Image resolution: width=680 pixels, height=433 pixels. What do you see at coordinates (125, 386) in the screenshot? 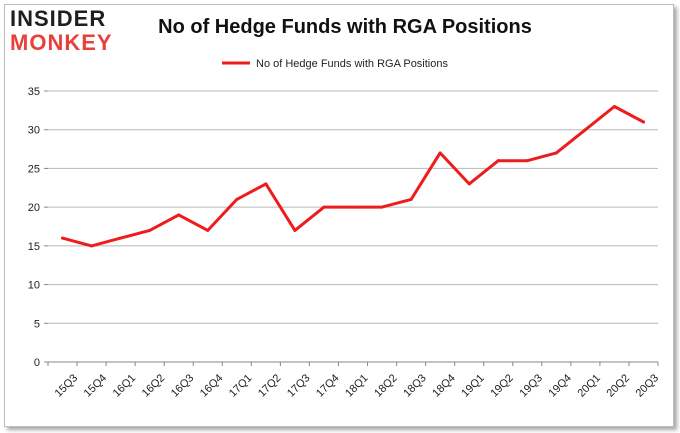
I see `x-tick-label-16Q1: 16Q1` at bounding box center [125, 386].